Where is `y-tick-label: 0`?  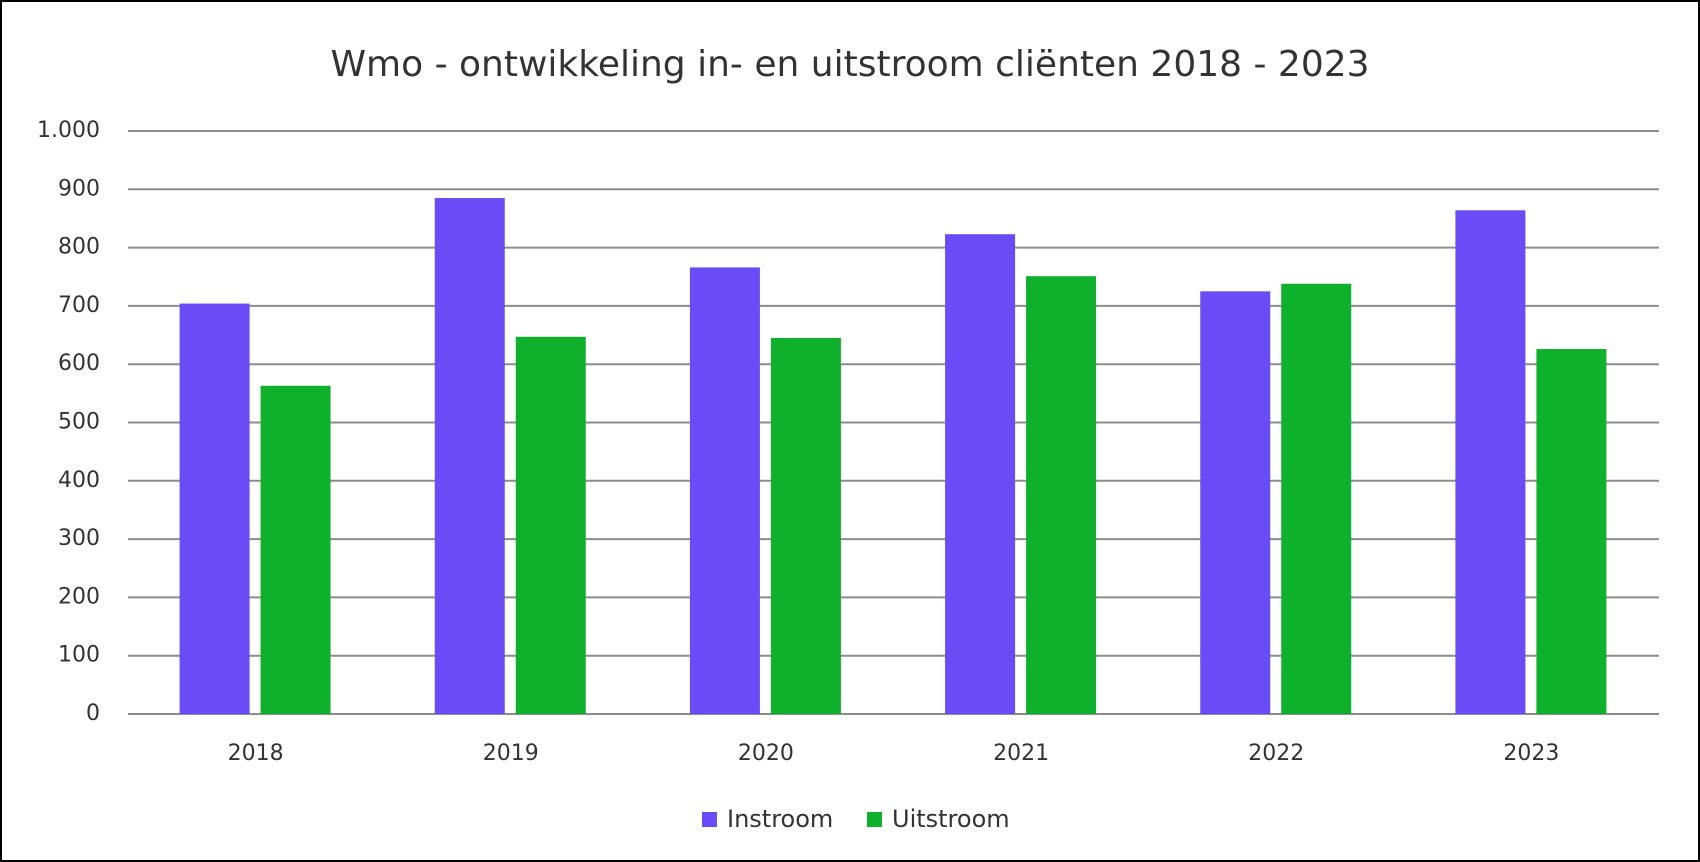 y-tick-label: 0 is located at coordinates (93, 713).